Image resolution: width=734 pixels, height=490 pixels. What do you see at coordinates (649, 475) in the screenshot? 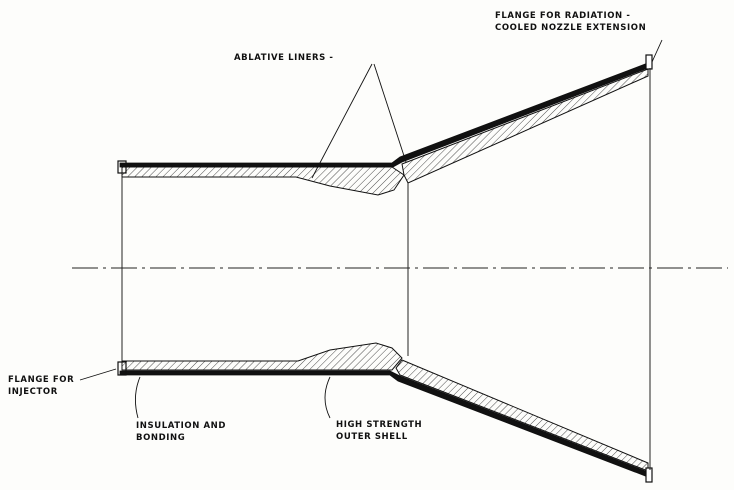
I see `radiation-flange-bottom` at bounding box center [649, 475].